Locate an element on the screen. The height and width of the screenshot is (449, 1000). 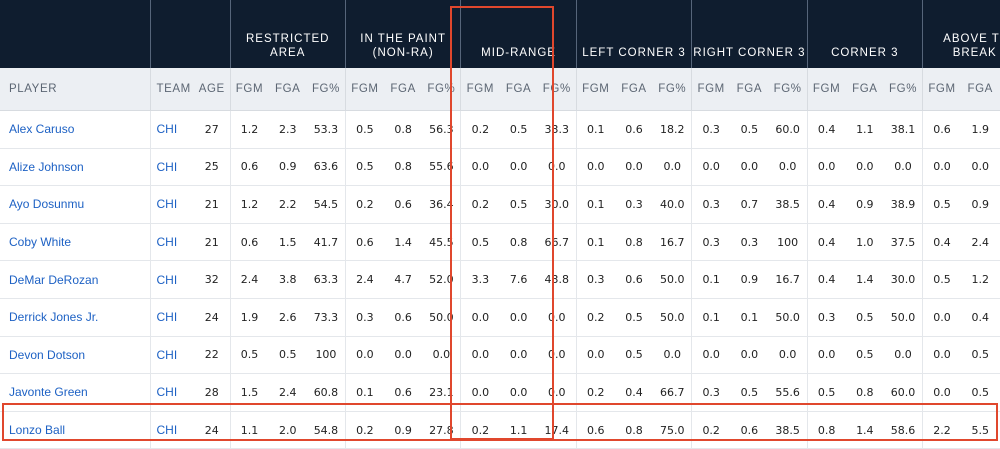
stat-cell-left-corner-3-fga: 0.6 is located at coordinates (634, 279).